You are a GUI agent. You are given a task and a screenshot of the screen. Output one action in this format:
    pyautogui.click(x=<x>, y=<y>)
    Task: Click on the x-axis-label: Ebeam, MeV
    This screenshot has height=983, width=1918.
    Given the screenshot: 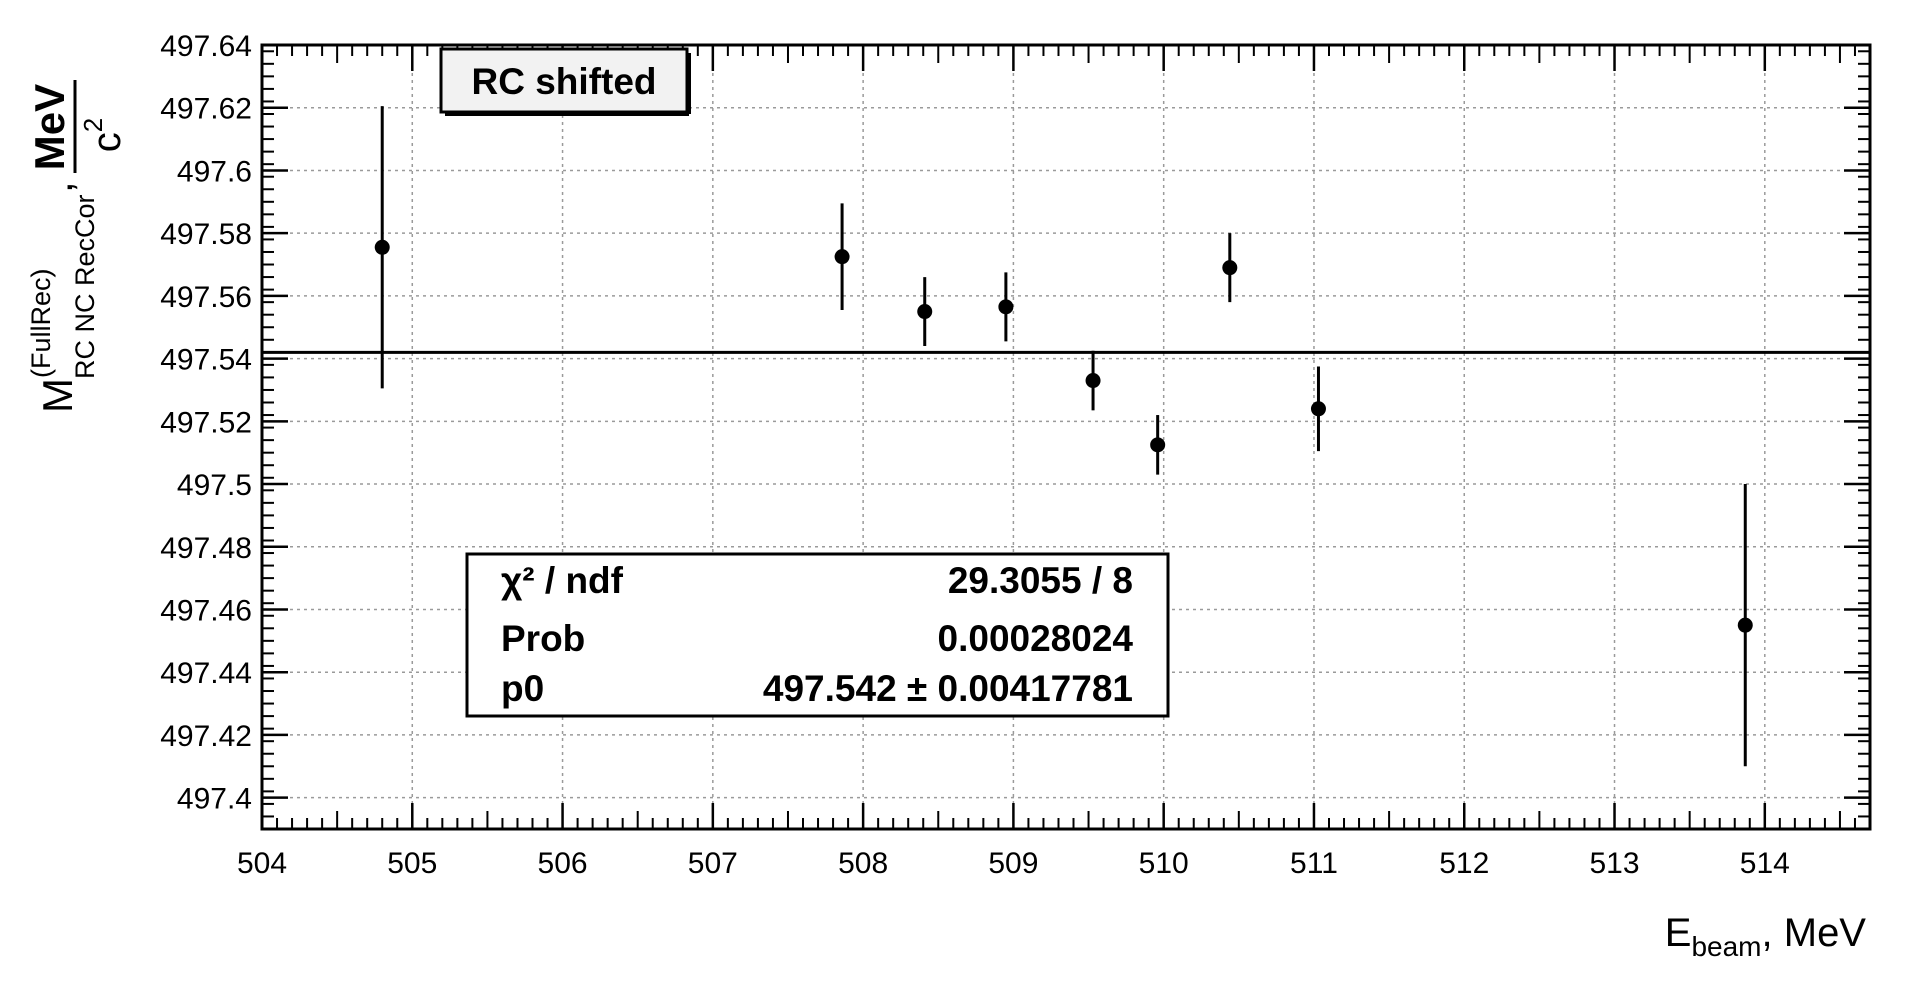 What is the action you would take?
    pyautogui.click(x=1766, y=936)
    